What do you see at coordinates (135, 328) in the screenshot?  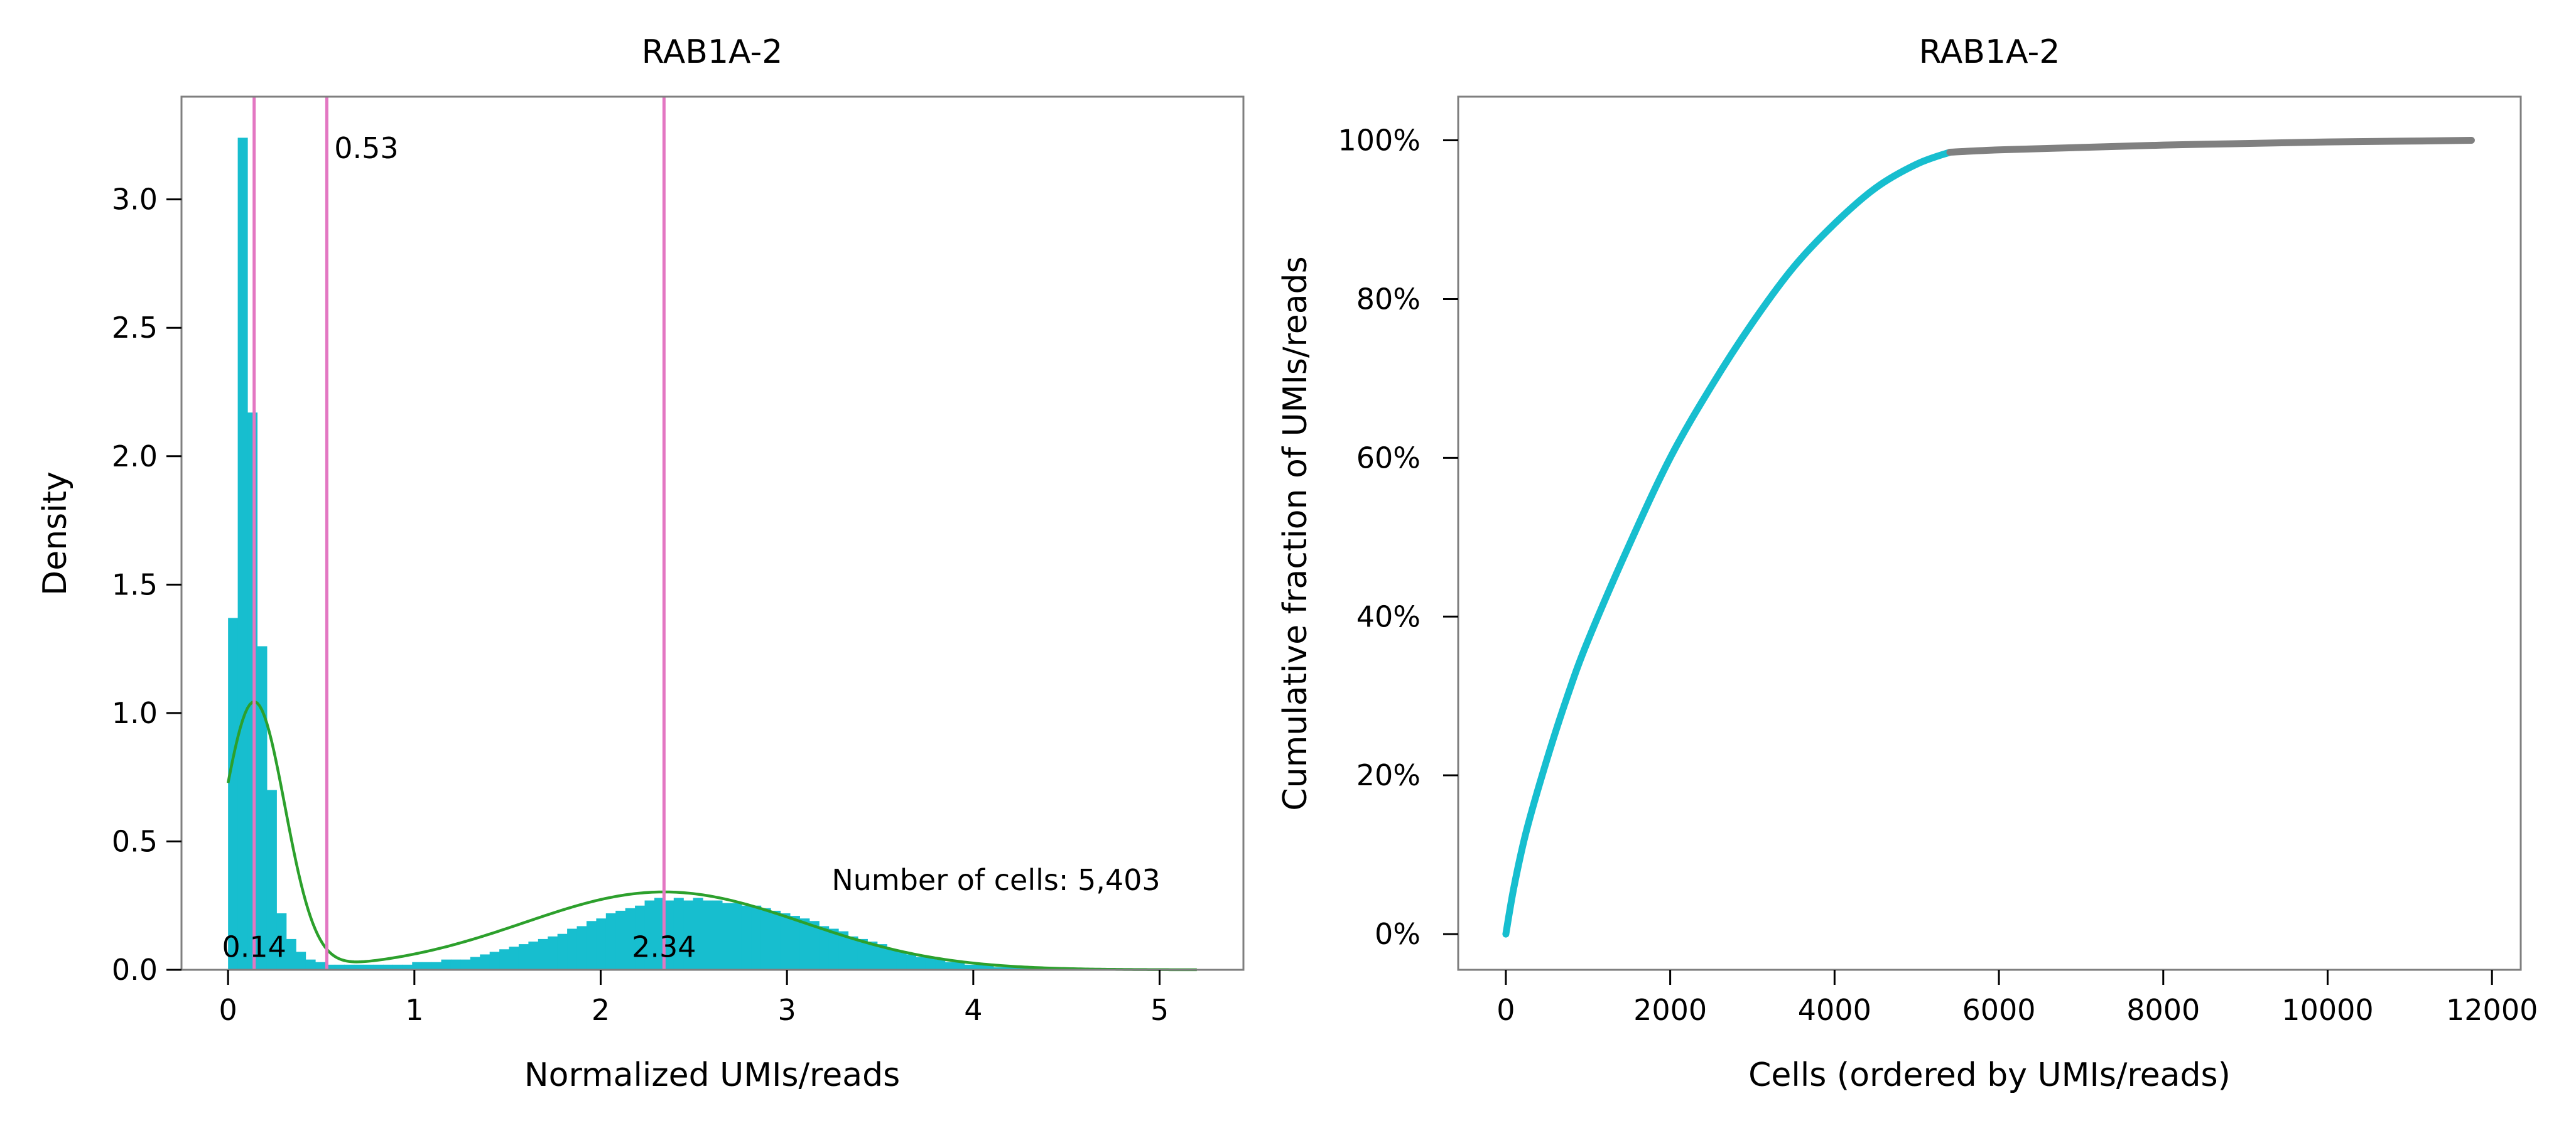 I see `histogram-y-tick-label: 2.5` at bounding box center [135, 328].